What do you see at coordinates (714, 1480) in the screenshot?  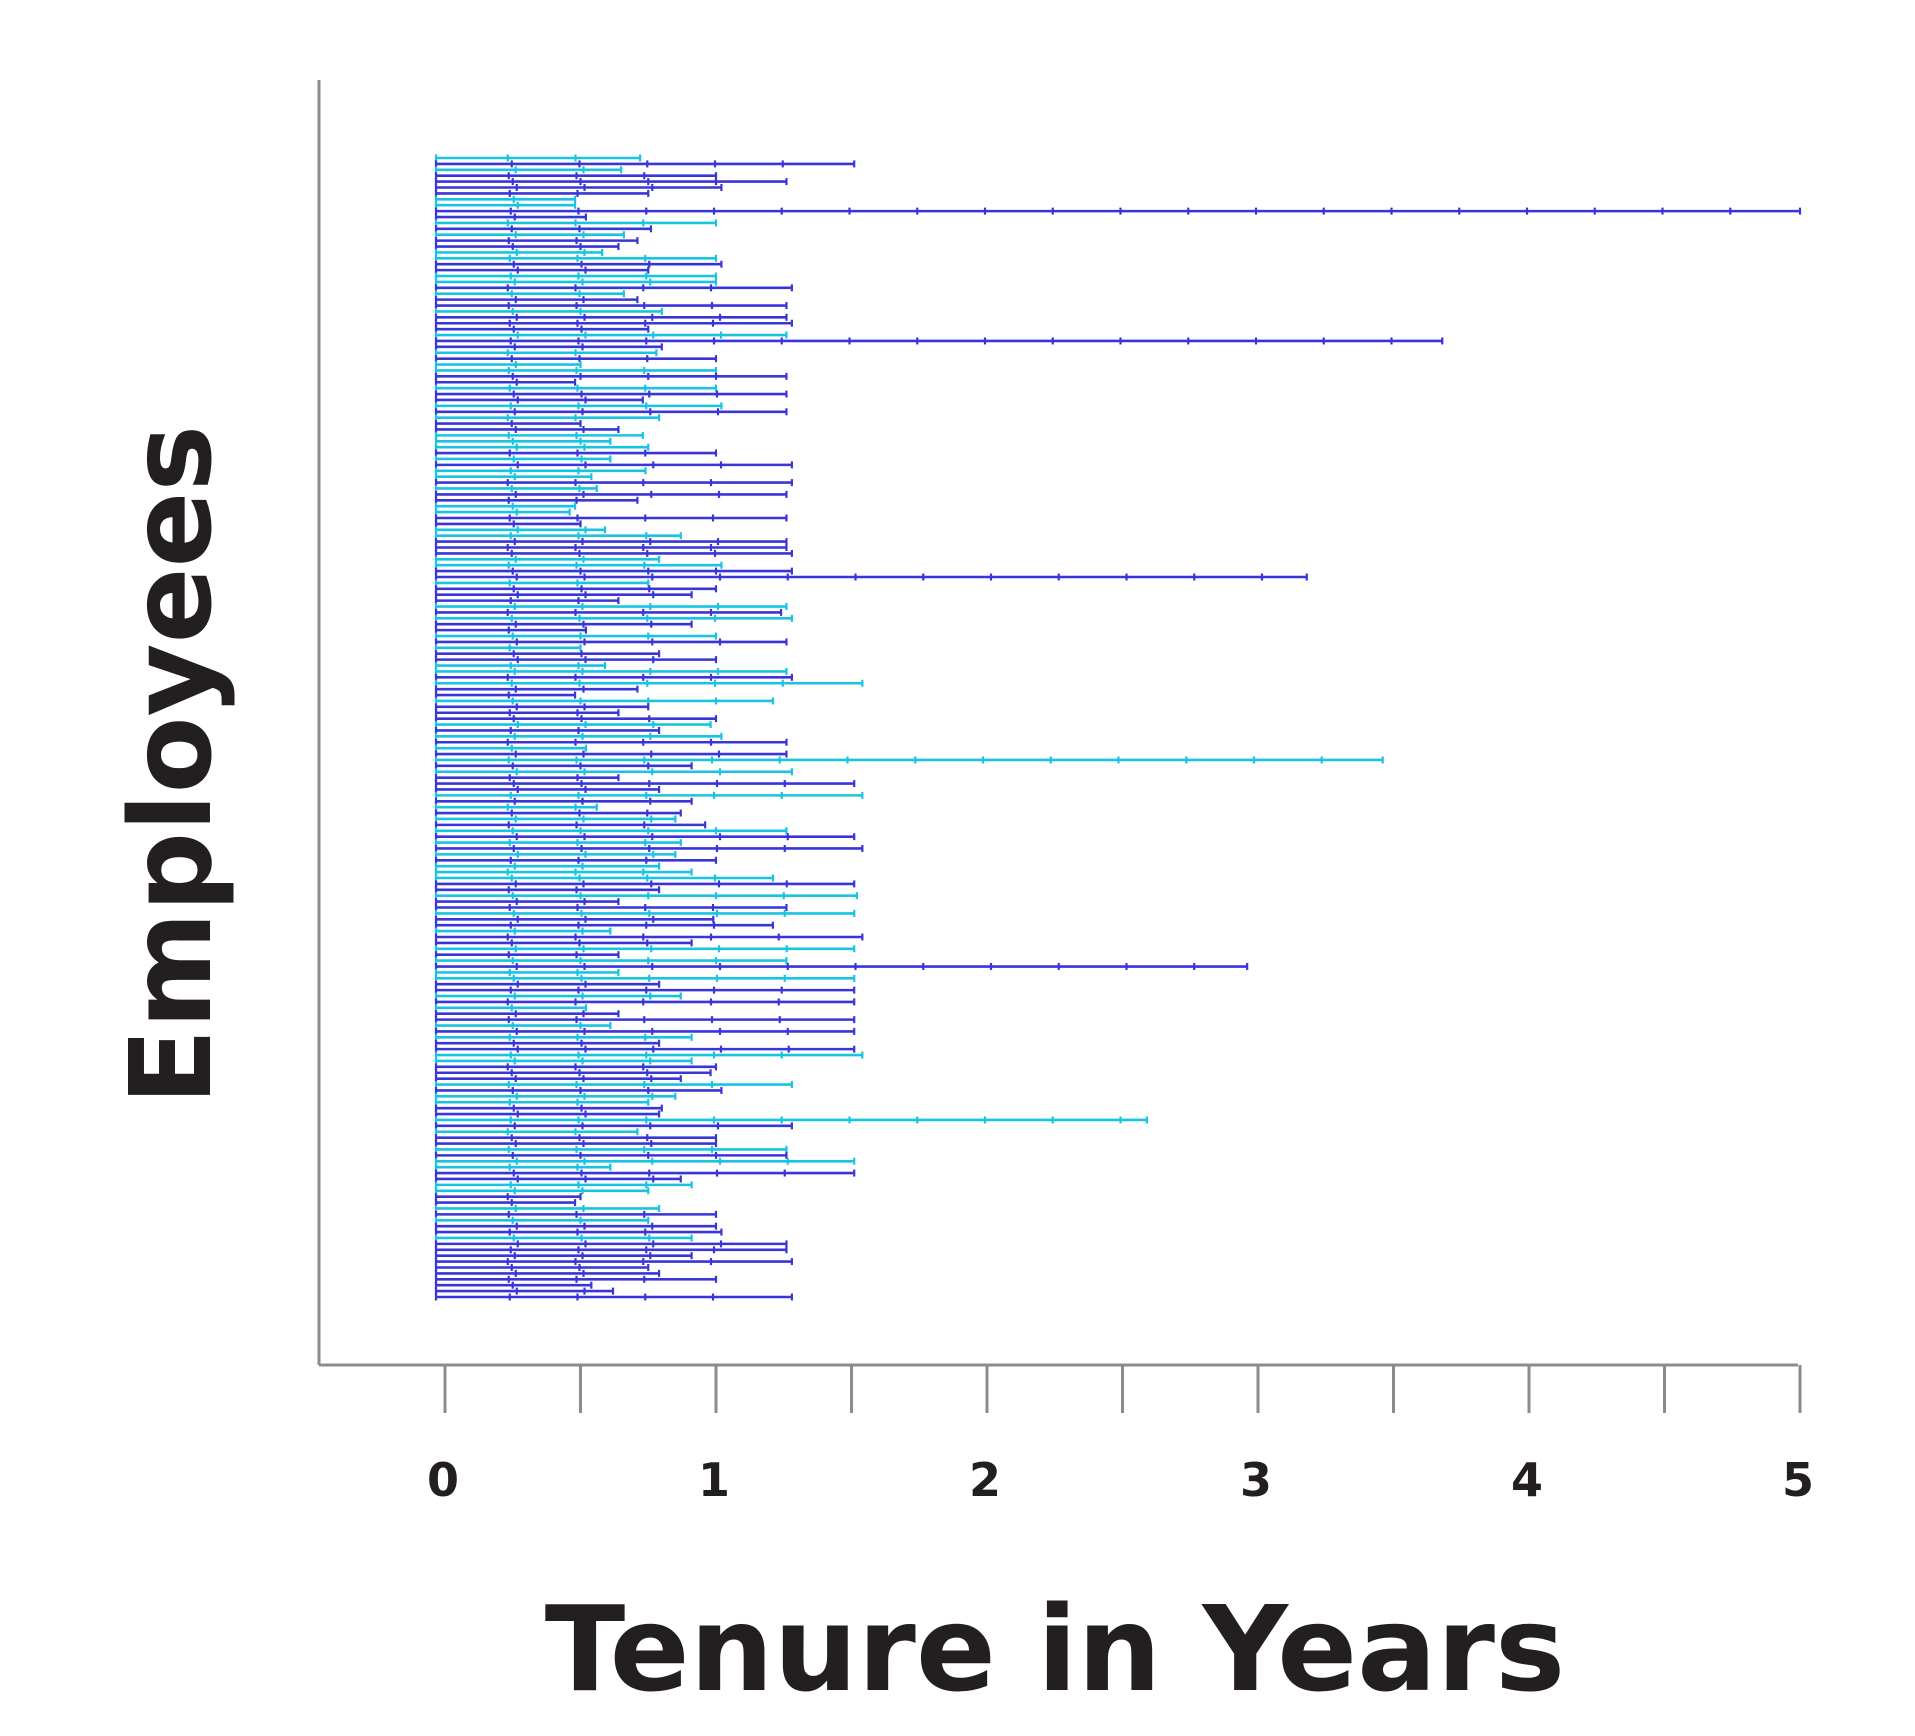 I see `x-tick-label-1: 1` at bounding box center [714, 1480].